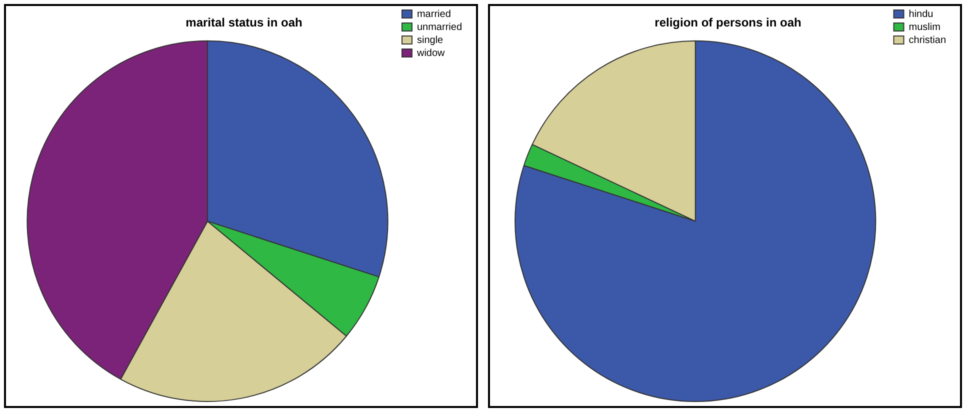 Image resolution: width=974 pixels, height=415 pixels. What do you see at coordinates (924, 27) in the screenshot?
I see `legend-label: muslim` at bounding box center [924, 27].